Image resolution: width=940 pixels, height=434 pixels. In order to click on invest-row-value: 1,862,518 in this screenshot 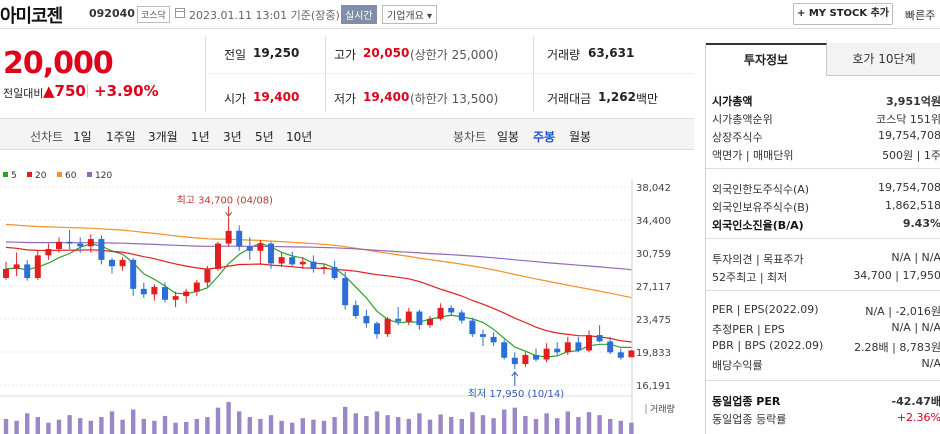, I will do `click(912, 205)`.